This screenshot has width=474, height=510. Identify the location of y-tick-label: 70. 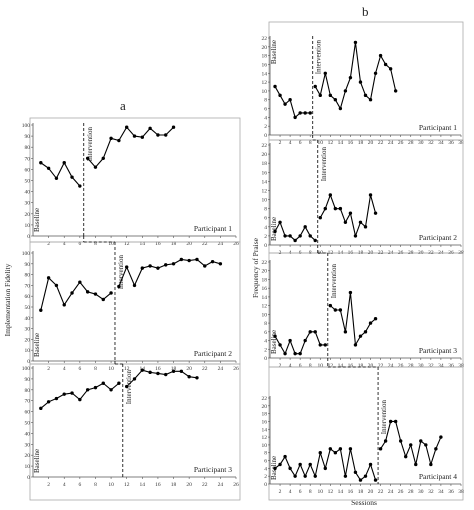
(28, 402).